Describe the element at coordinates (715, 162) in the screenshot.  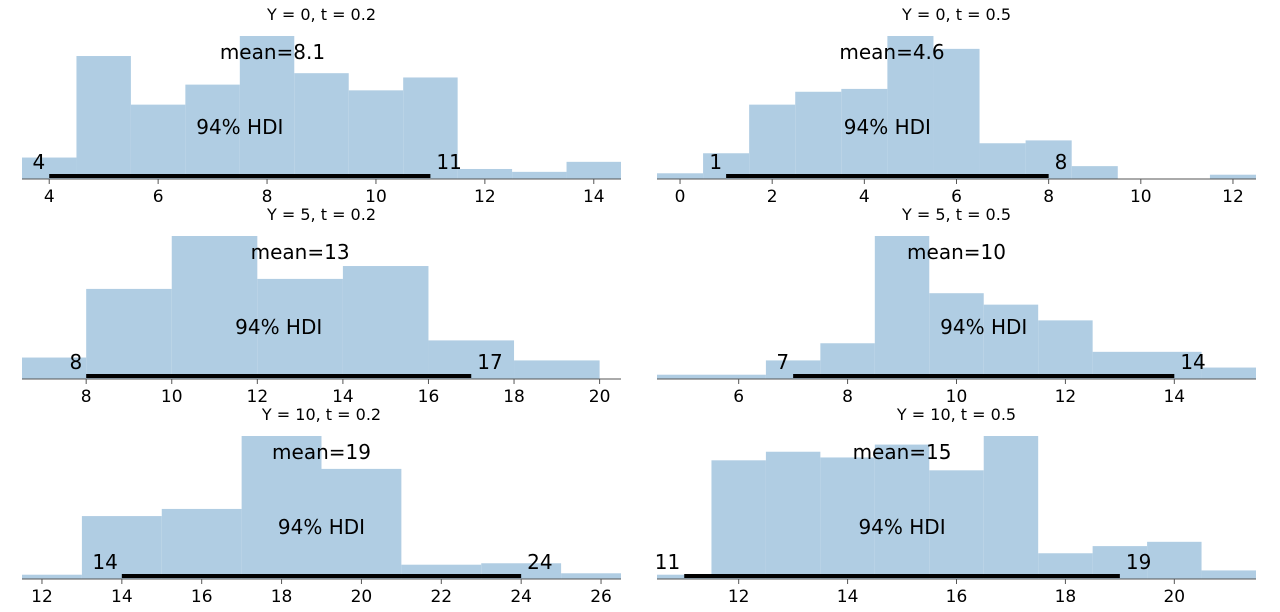
I see `hdi-low-label: 1` at that location.